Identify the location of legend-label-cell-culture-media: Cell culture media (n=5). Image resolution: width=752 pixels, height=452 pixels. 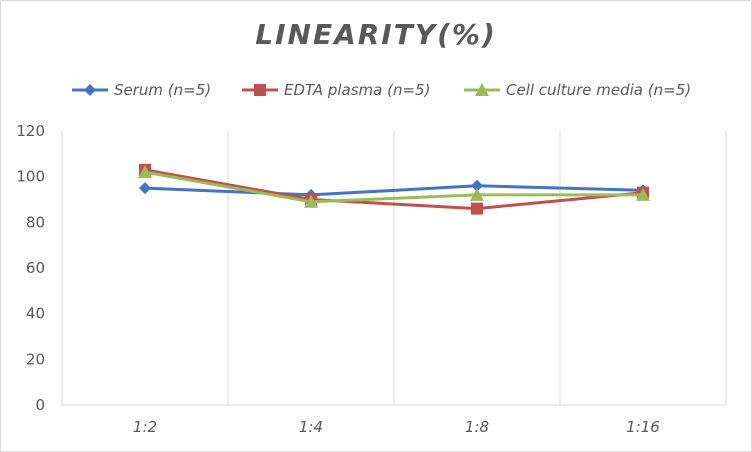
(599, 90).